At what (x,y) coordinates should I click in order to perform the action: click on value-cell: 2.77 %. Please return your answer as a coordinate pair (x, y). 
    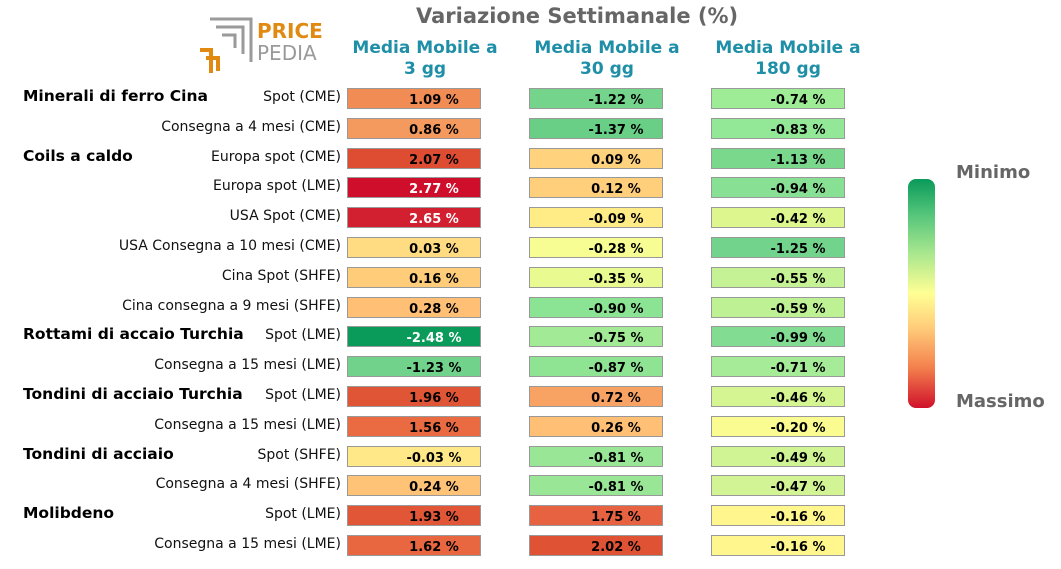
    Looking at the image, I should click on (414, 188).